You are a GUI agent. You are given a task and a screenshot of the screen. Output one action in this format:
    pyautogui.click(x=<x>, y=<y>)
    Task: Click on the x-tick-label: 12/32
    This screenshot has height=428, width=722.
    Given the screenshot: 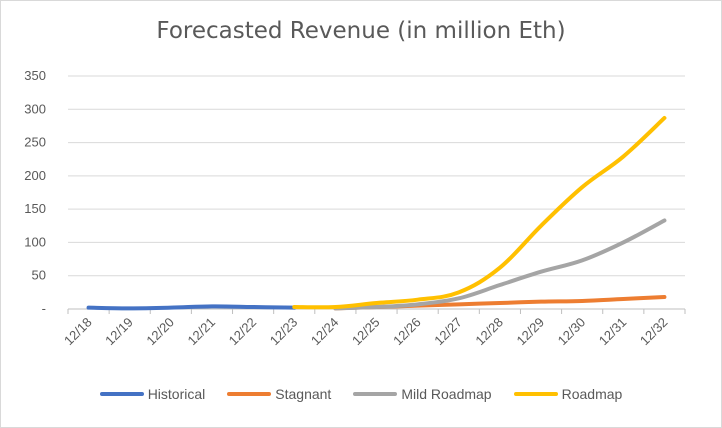 What is the action you would take?
    pyautogui.click(x=654, y=332)
    